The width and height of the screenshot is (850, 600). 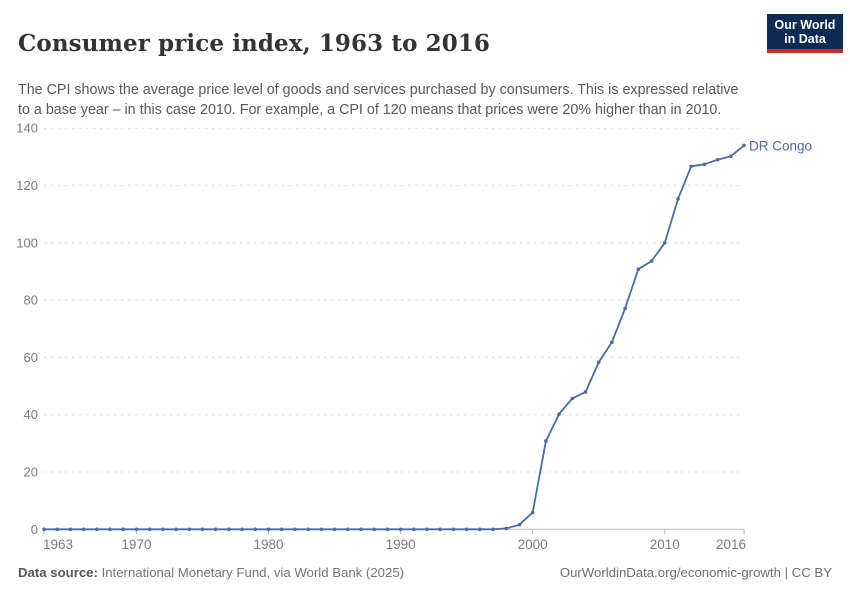 I want to click on chart-title: Consumer price index, 1963 to 2016, so click(x=254, y=44).